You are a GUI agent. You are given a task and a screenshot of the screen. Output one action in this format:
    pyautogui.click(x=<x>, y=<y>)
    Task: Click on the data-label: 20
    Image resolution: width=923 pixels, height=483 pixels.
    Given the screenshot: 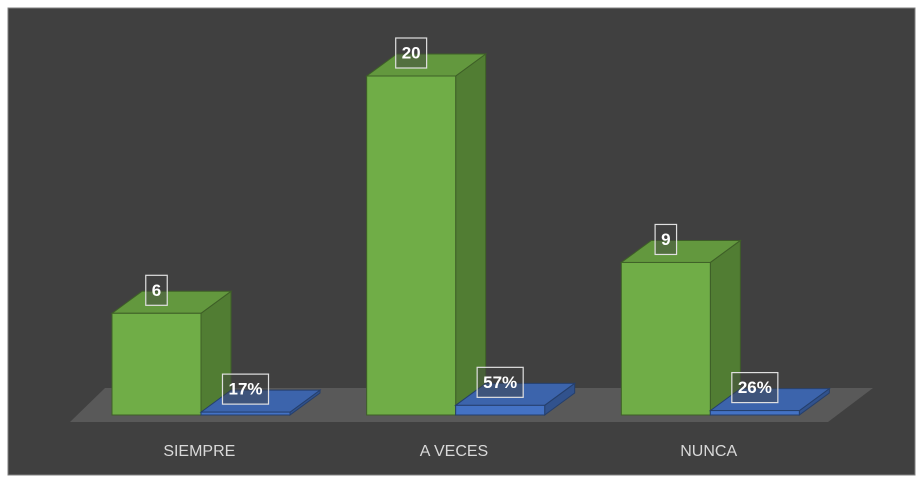 What is the action you would take?
    pyautogui.click(x=411, y=52)
    